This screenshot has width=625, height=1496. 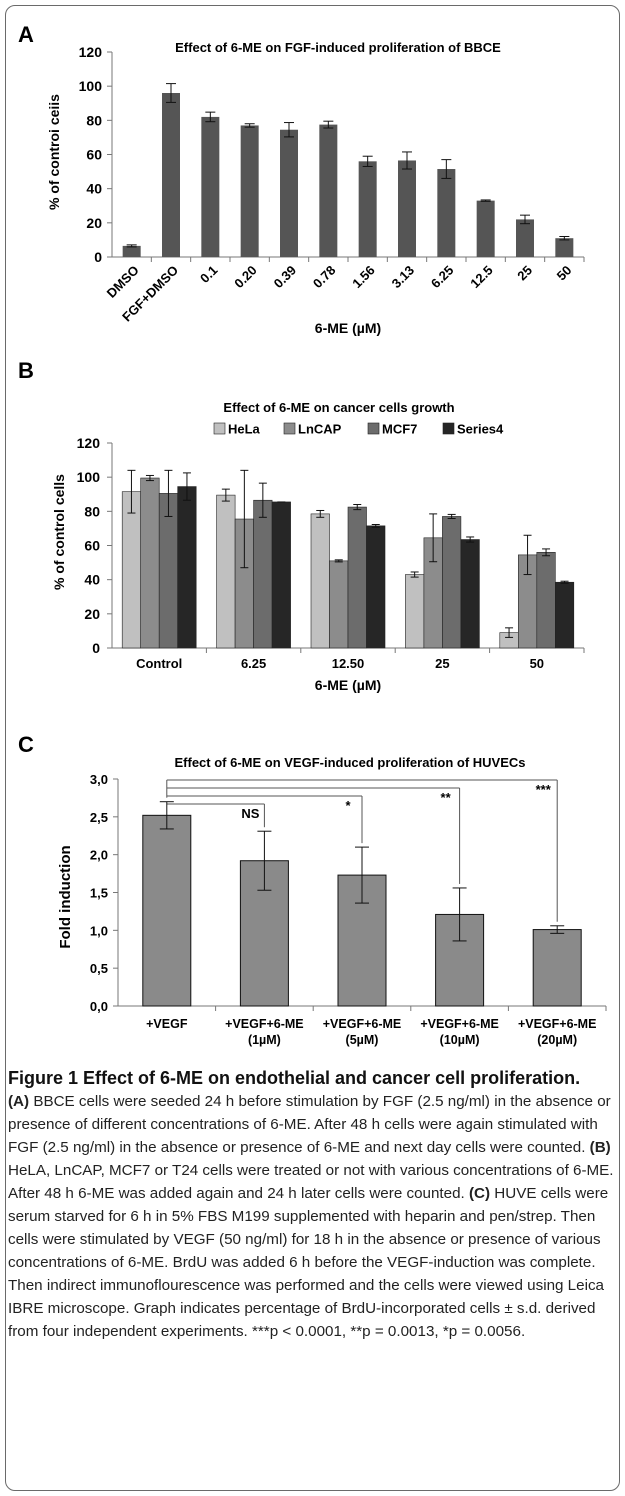 What do you see at coordinates (564, 273) in the screenshot?
I see `panel-a-category-label: 50` at bounding box center [564, 273].